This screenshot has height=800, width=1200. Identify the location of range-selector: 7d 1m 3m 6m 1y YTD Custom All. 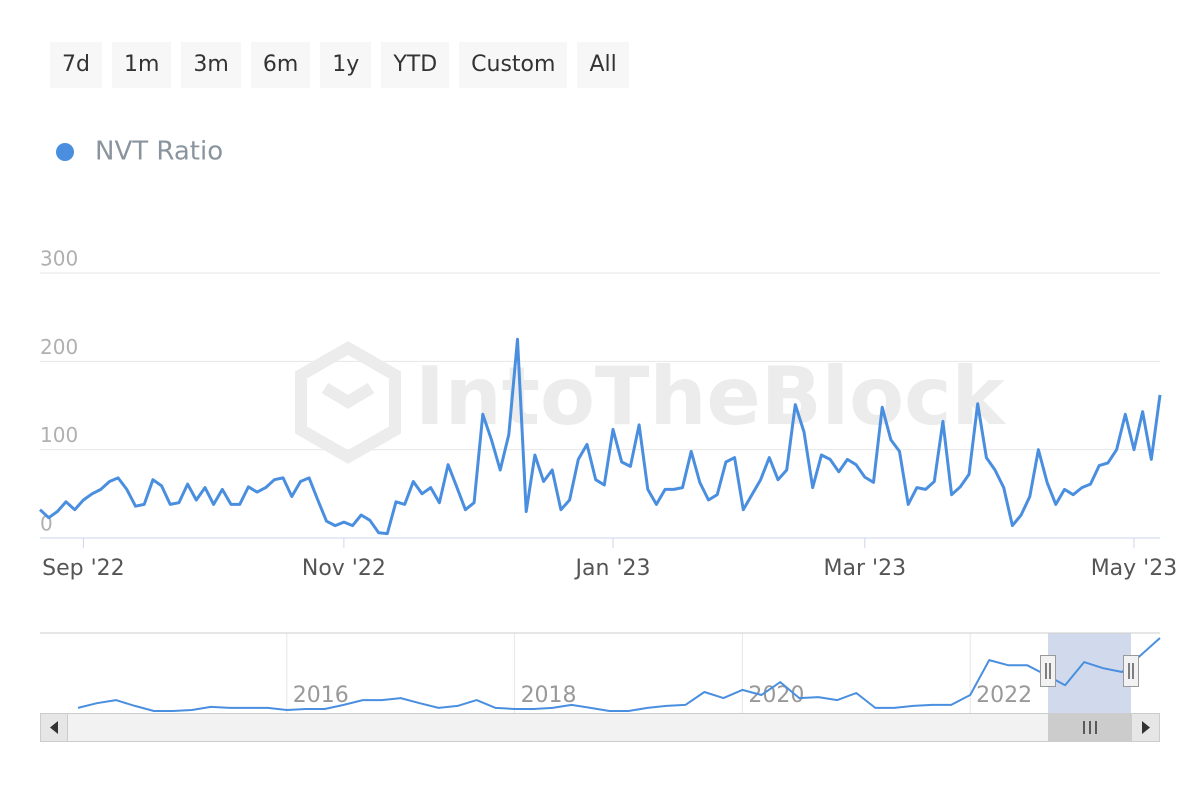
(339, 65).